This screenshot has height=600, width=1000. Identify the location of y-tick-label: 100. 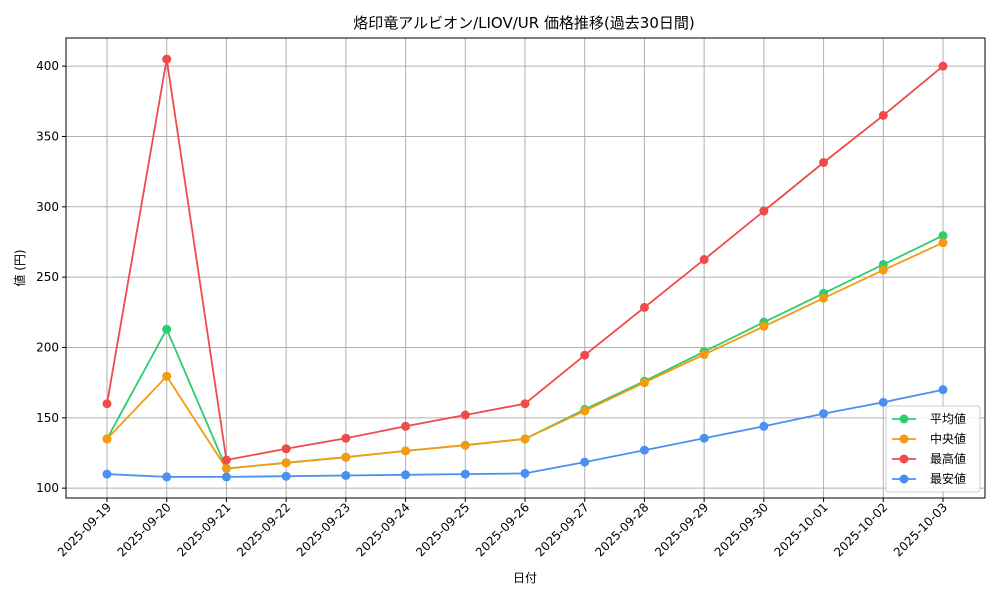
(47, 488).